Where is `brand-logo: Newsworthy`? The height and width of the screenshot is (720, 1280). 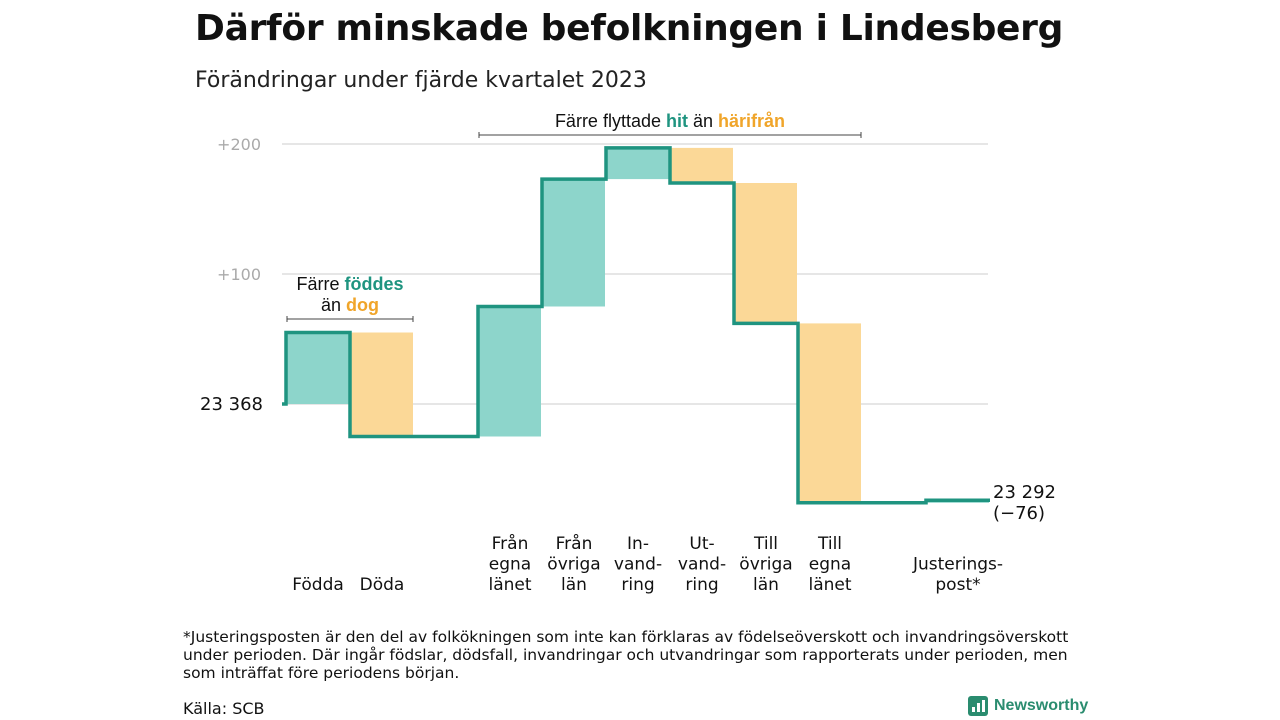 brand-logo: Newsworthy is located at coordinates (1028, 706).